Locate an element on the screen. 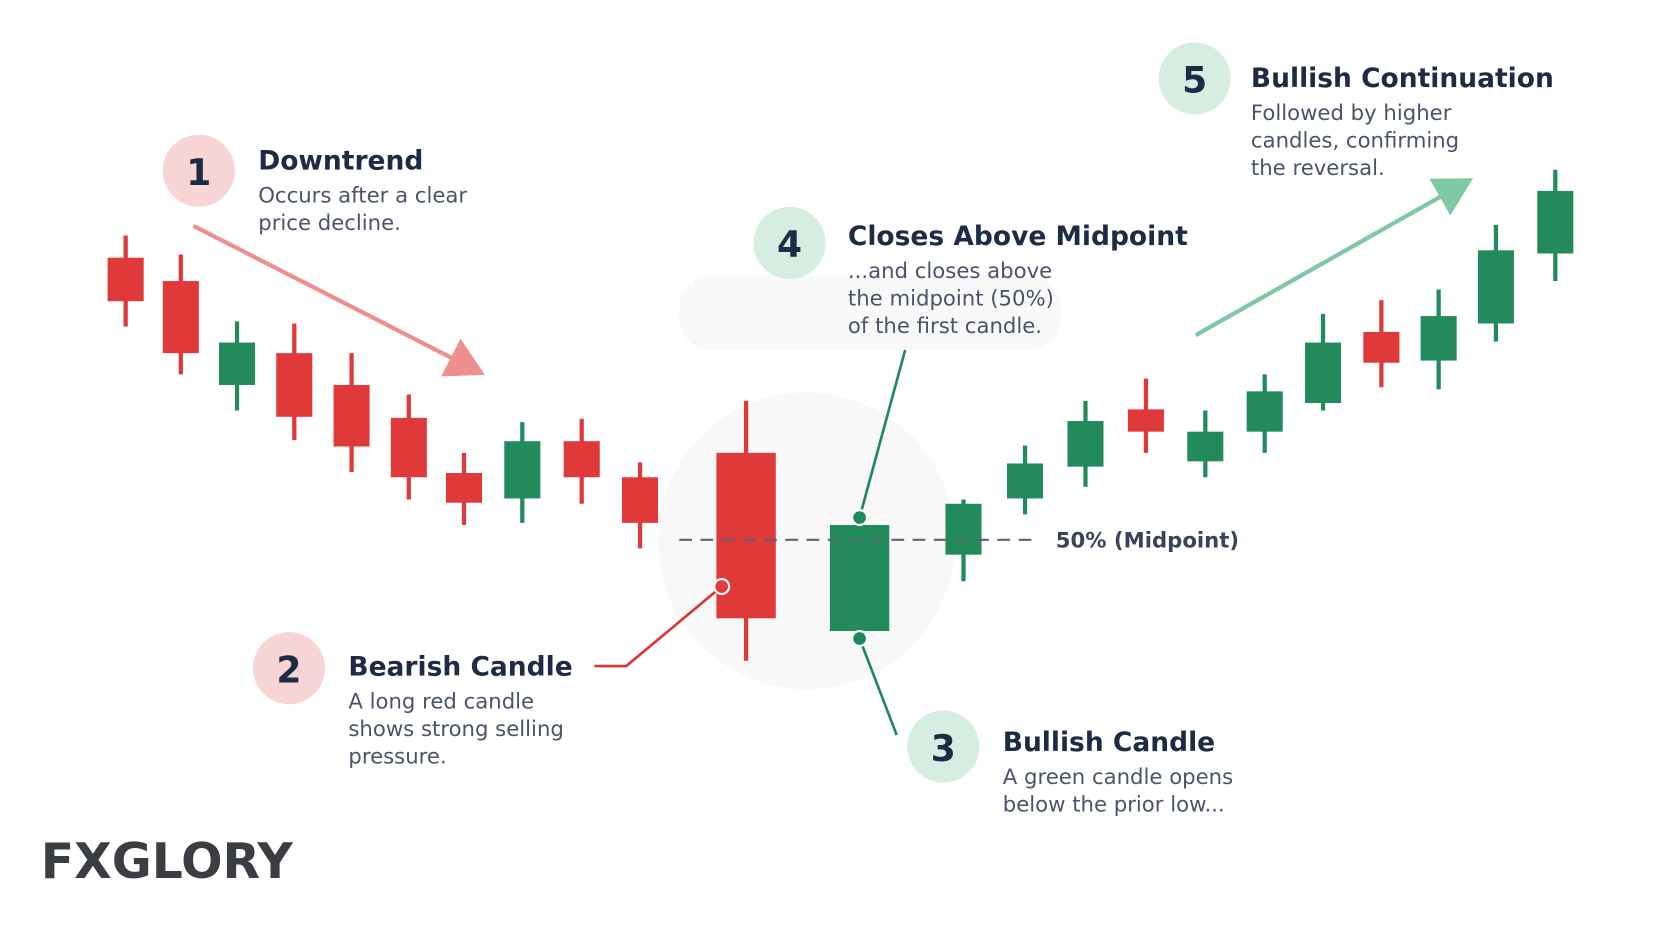 The image size is (1664, 928). midpoint-label: 50% (Midpoint) is located at coordinates (1147, 540).